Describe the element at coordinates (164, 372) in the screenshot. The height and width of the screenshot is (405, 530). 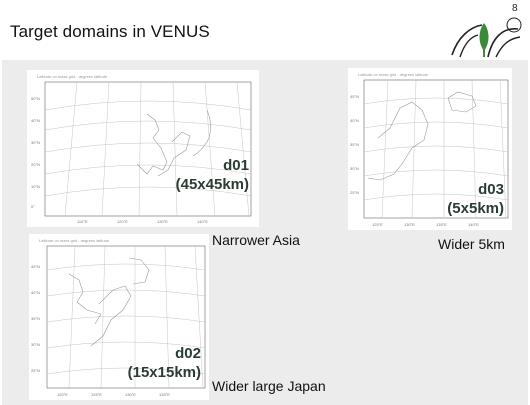
I see `label-d02-res: (15x15km)` at that location.